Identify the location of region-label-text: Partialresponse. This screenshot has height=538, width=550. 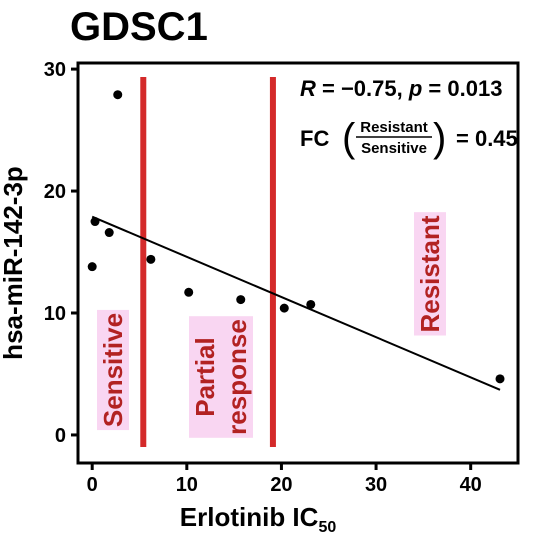
(221, 377).